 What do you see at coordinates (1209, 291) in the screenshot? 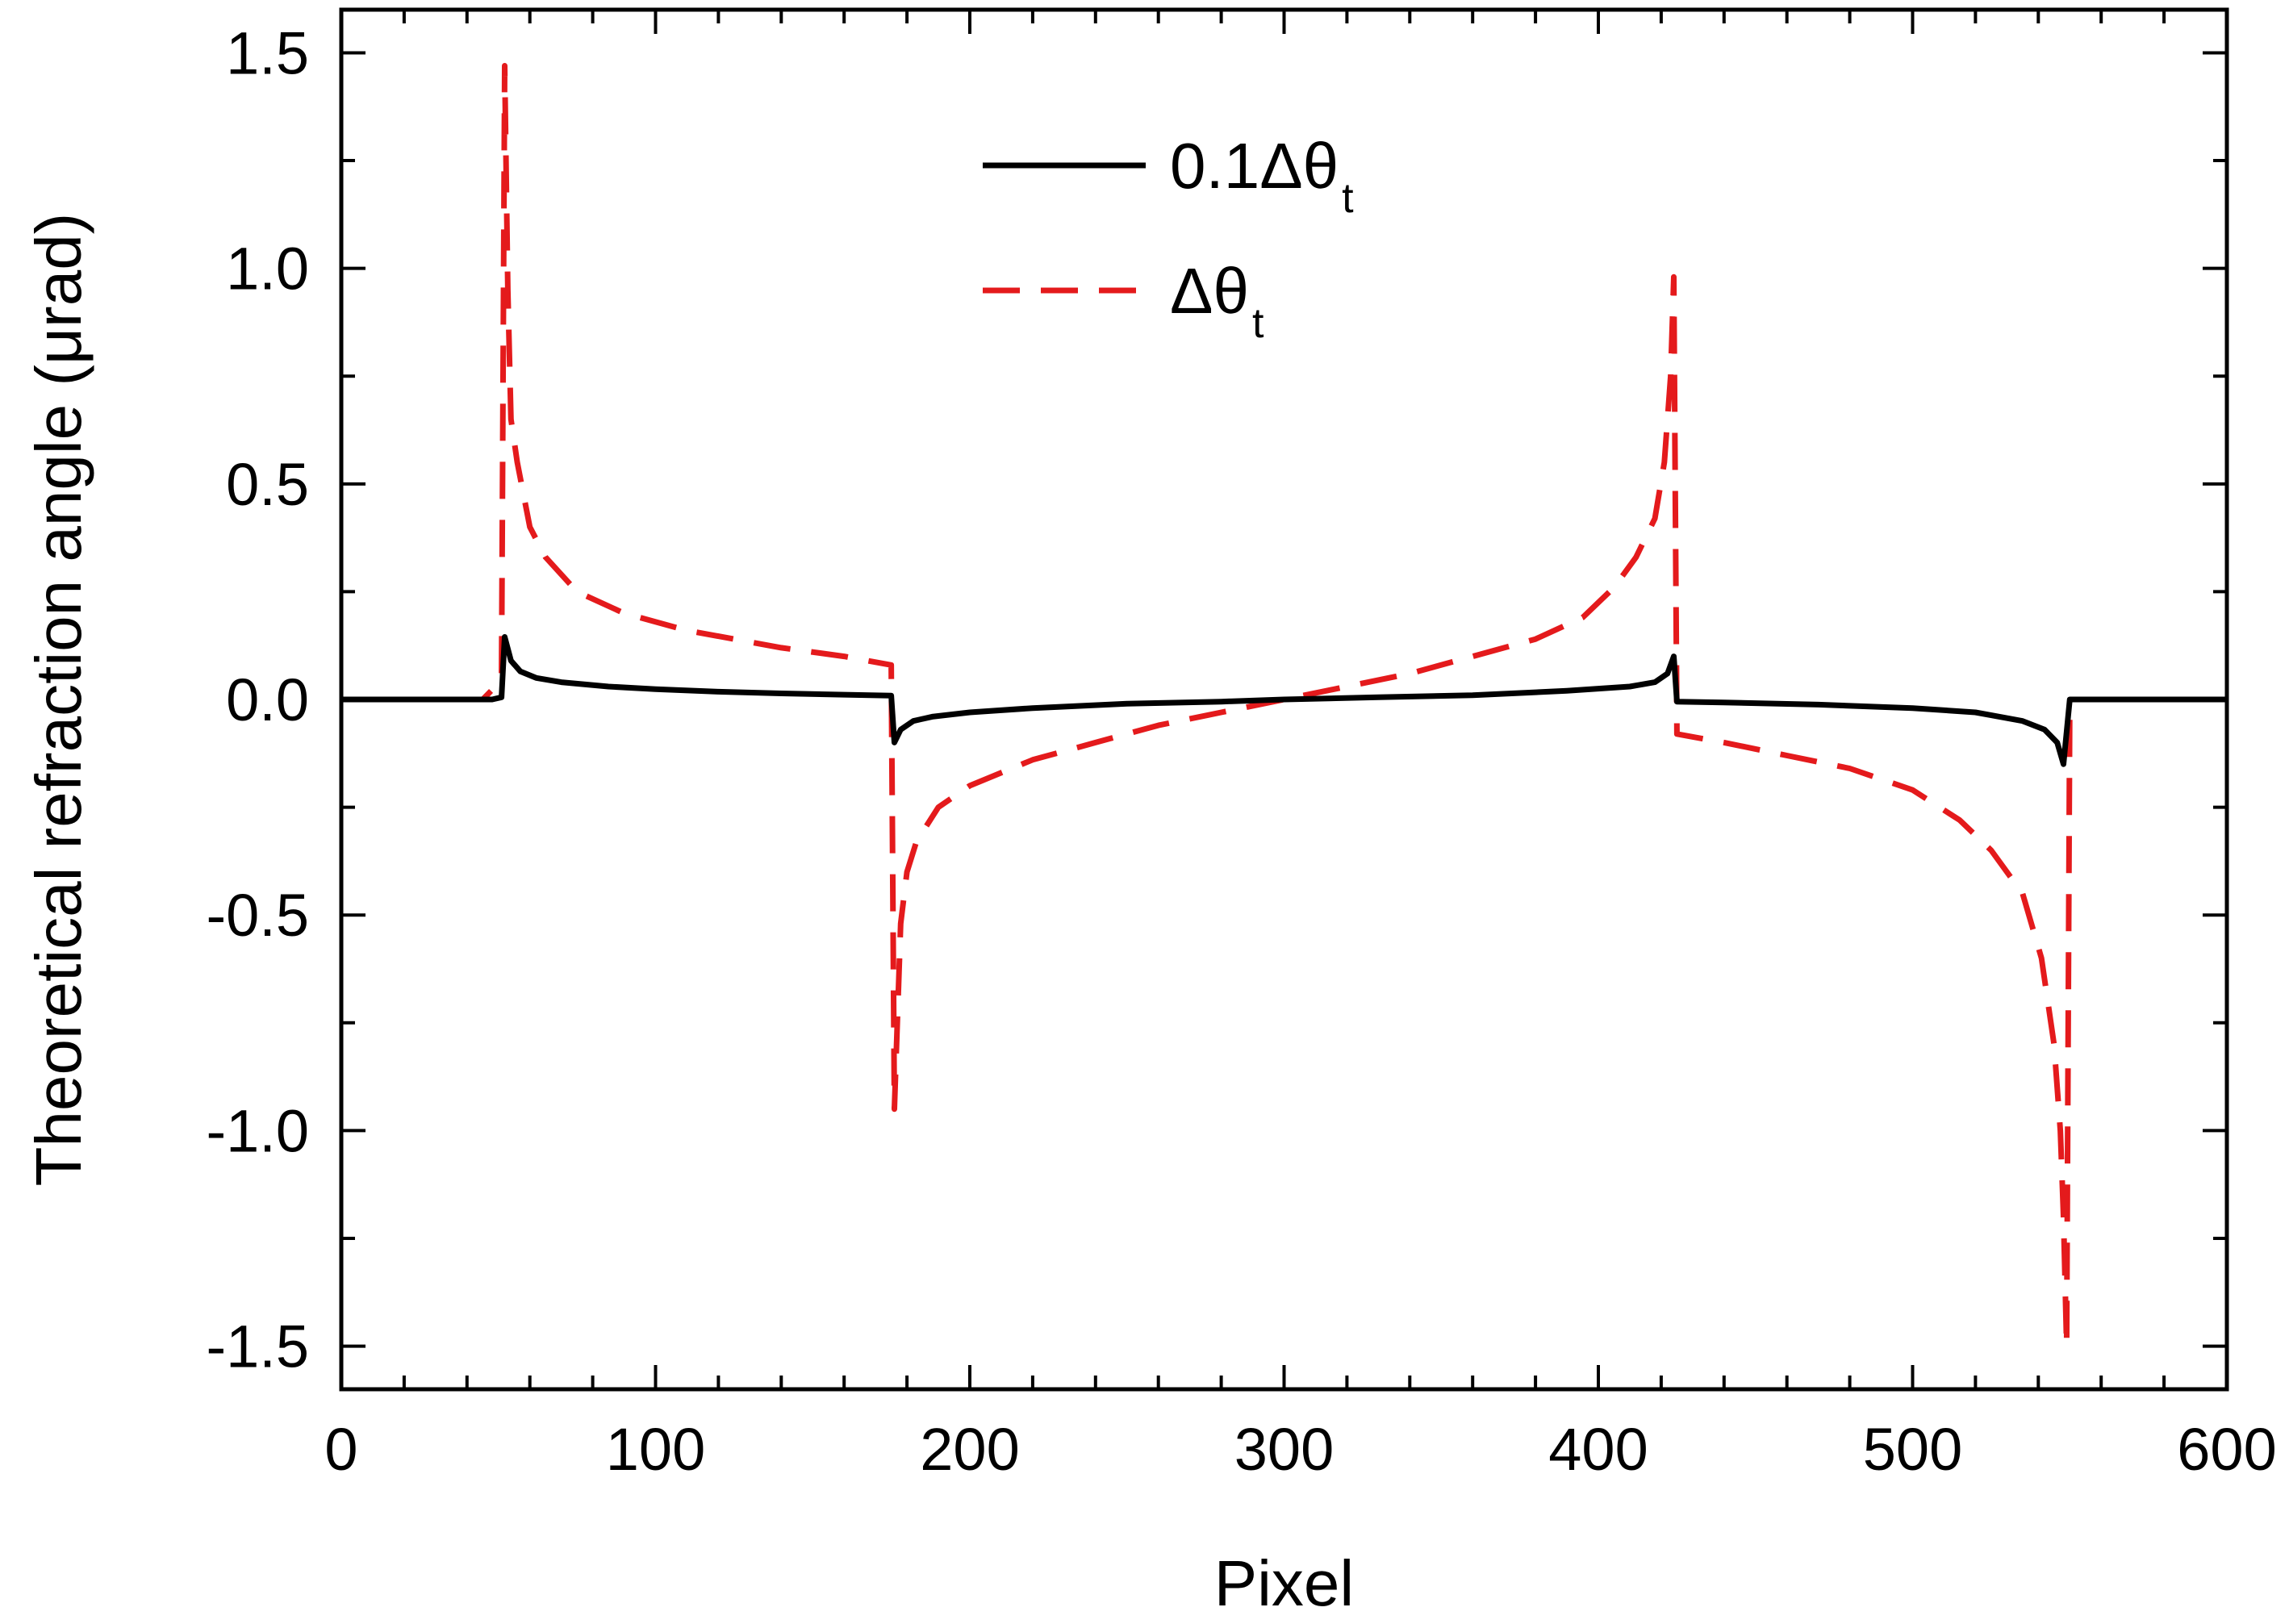
I see `legend-label-delta-theta: Δθ` at bounding box center [1209, 291].